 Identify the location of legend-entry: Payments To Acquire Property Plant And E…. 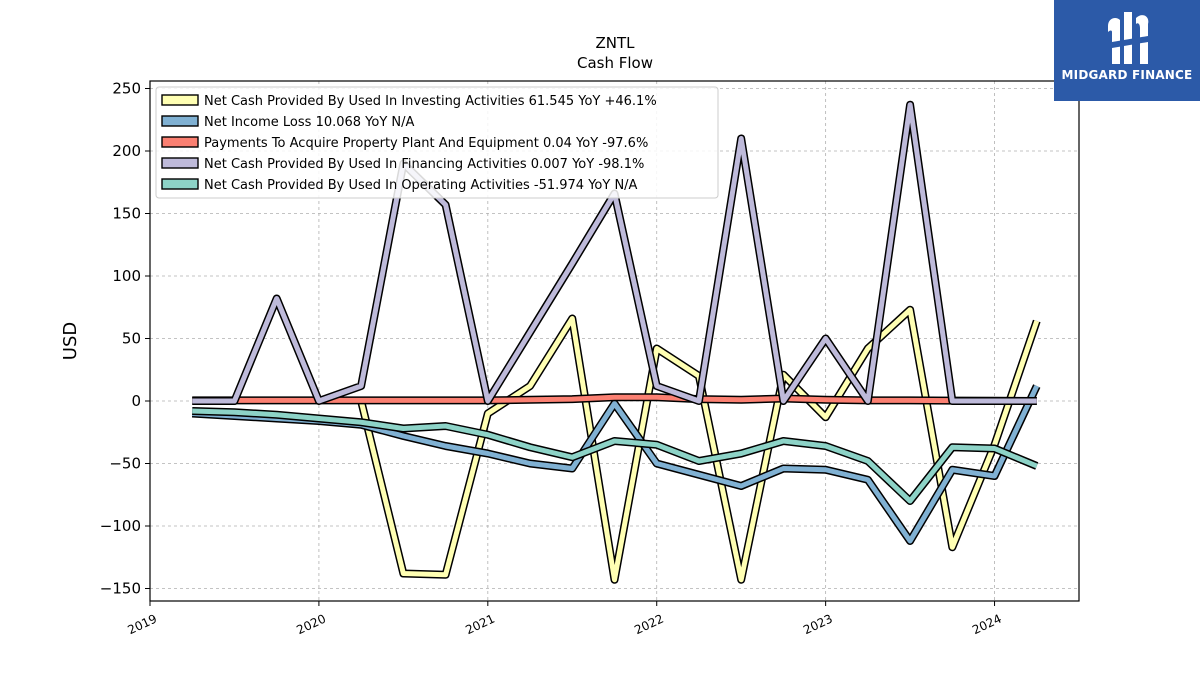
(426, 143).